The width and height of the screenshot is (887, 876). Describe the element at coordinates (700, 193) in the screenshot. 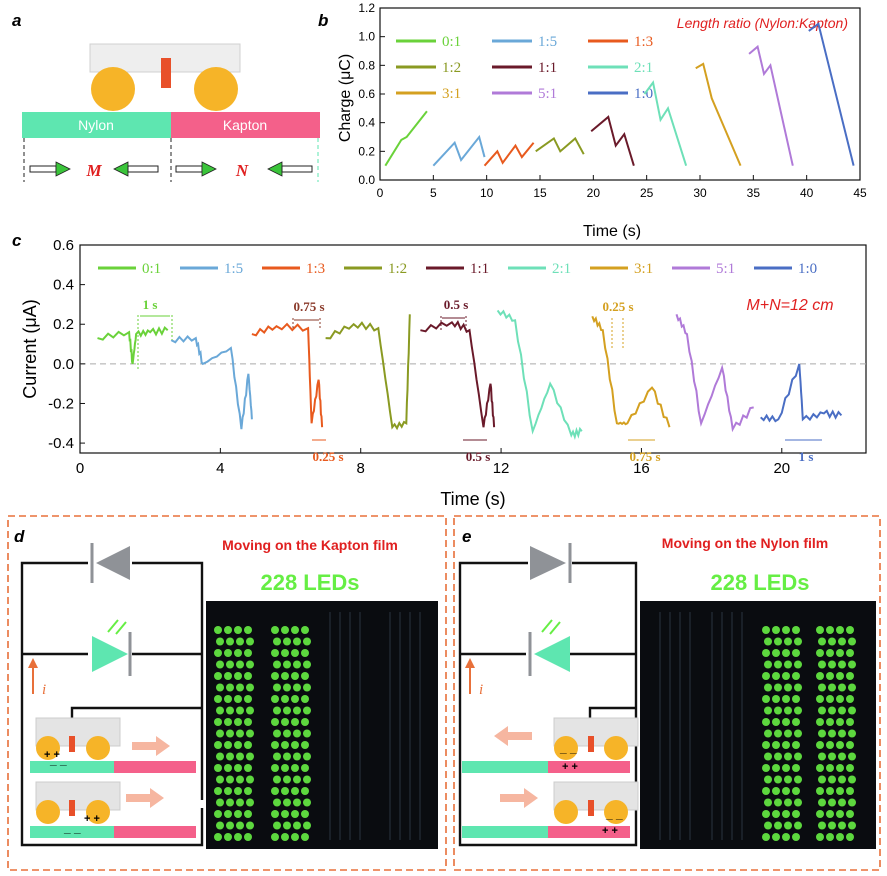

I see `x-tick-label: 30` at that location.